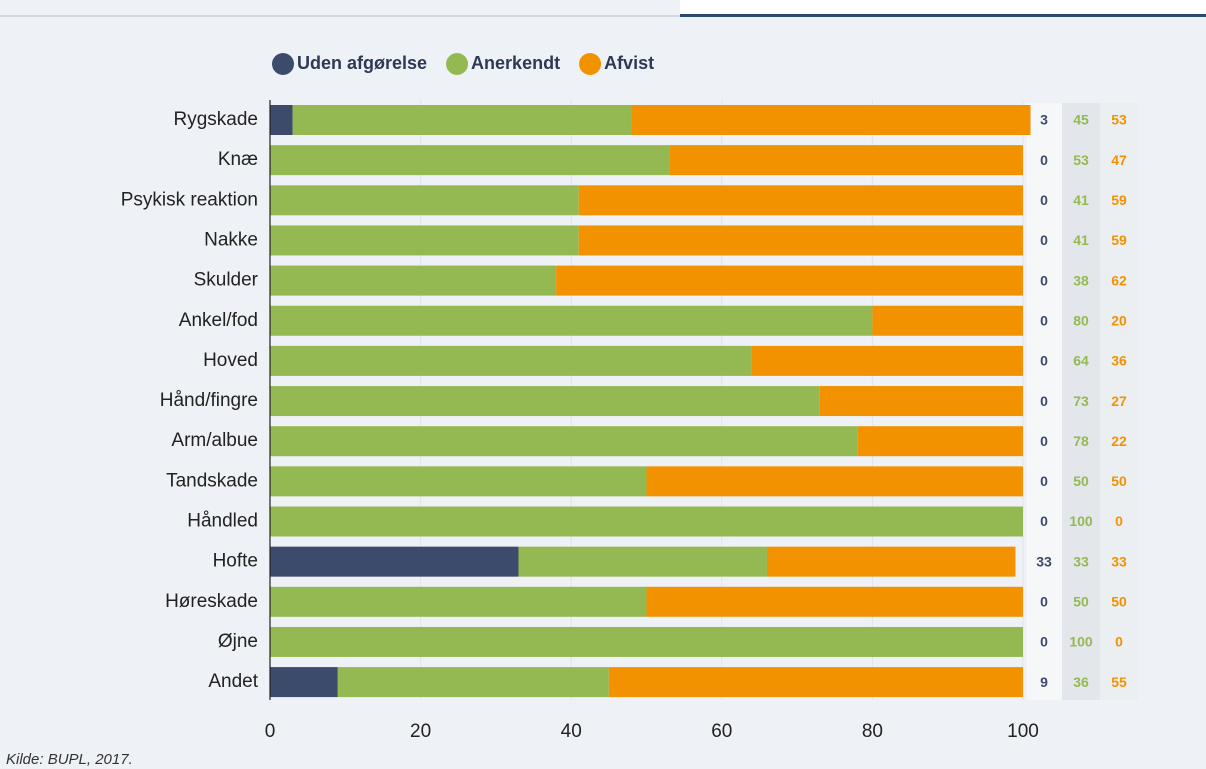  Describe the element at coordinates (226, 280) in the screenshot. I see `y-tick-label: Skulder` at that location.